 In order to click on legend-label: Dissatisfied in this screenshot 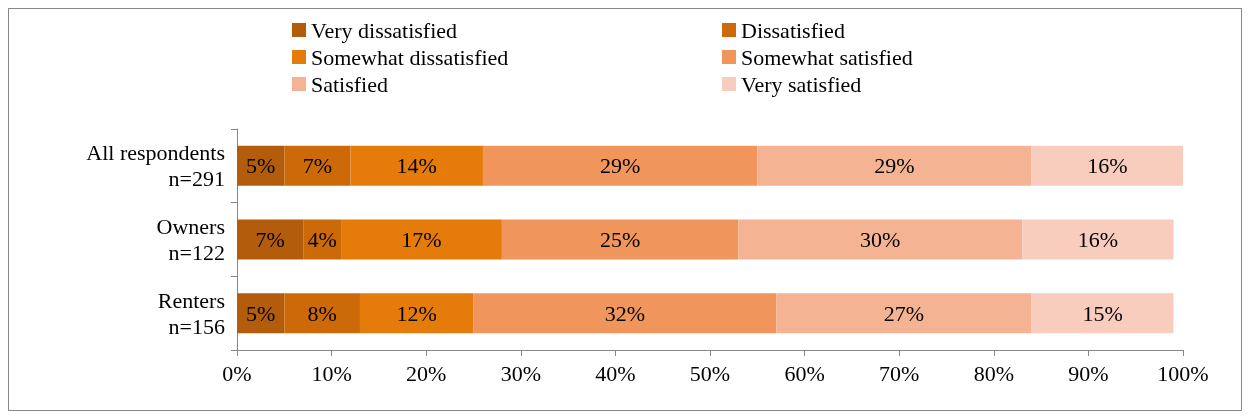, I will do `click(793, 30)`.